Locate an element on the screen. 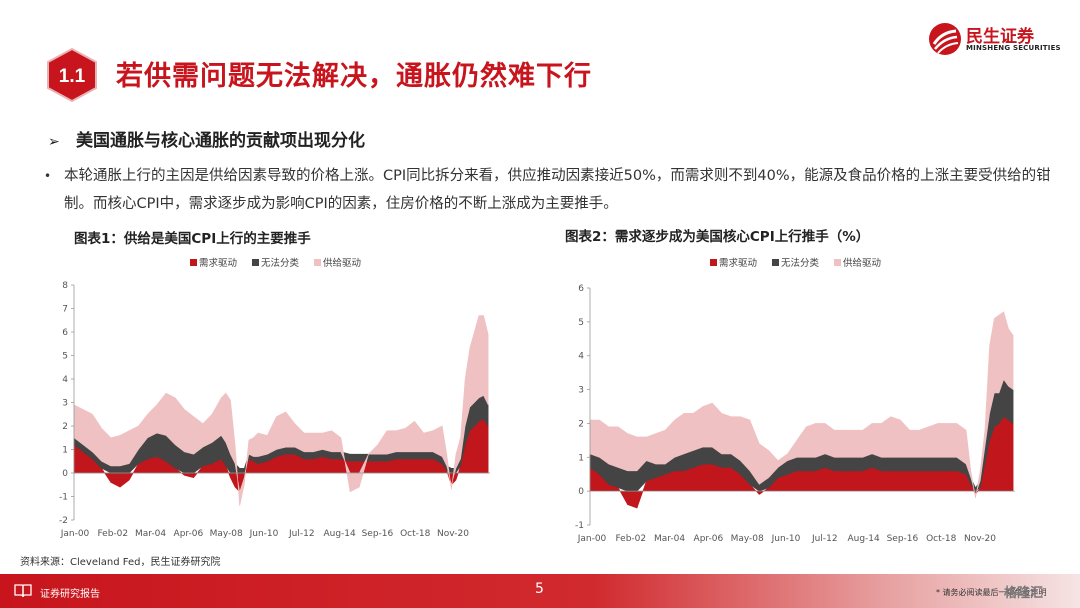  chart1-ytick-label: 5 is located at coordinates (65, 357).